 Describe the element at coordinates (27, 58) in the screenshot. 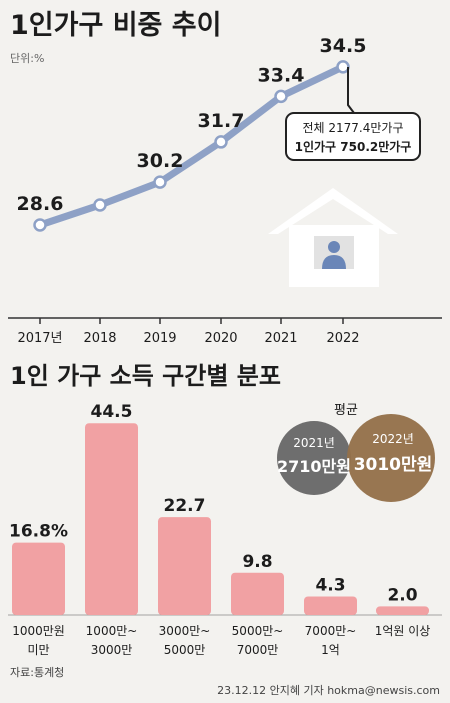

I see `unit-note: 단위:%` at that location.